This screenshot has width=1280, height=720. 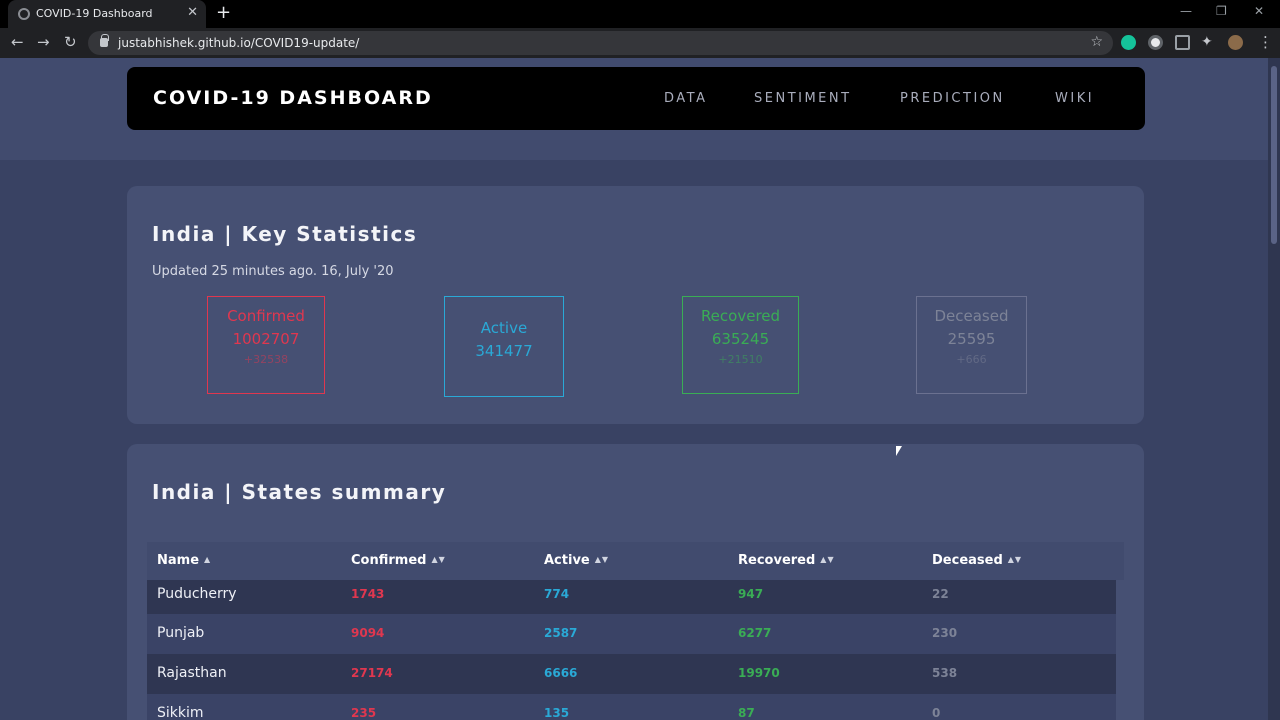 What do you see at coordinates (952, 98) in the screenshot?
I see `nav-prediction: PREDICTION` at bounding box center [952, 98].